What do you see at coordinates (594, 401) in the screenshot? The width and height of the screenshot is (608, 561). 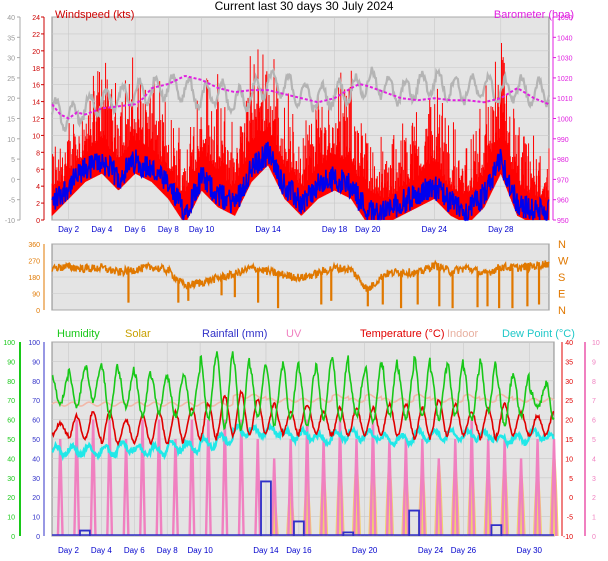 I see `y-tick-label: 7` at bounding box center [594, 401].